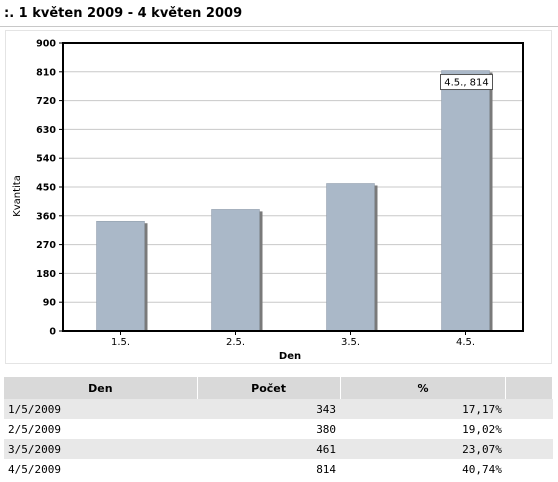 The width and height of the screenshot is (558, 482). What do you see at coordinates (269, 449) in the screenshot?
I see `cell-count: 461` at bounding box center [269, 449].